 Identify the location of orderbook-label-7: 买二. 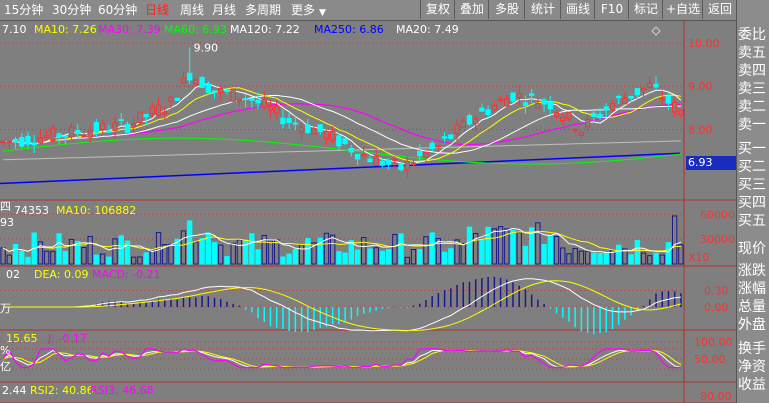
(752, 167).